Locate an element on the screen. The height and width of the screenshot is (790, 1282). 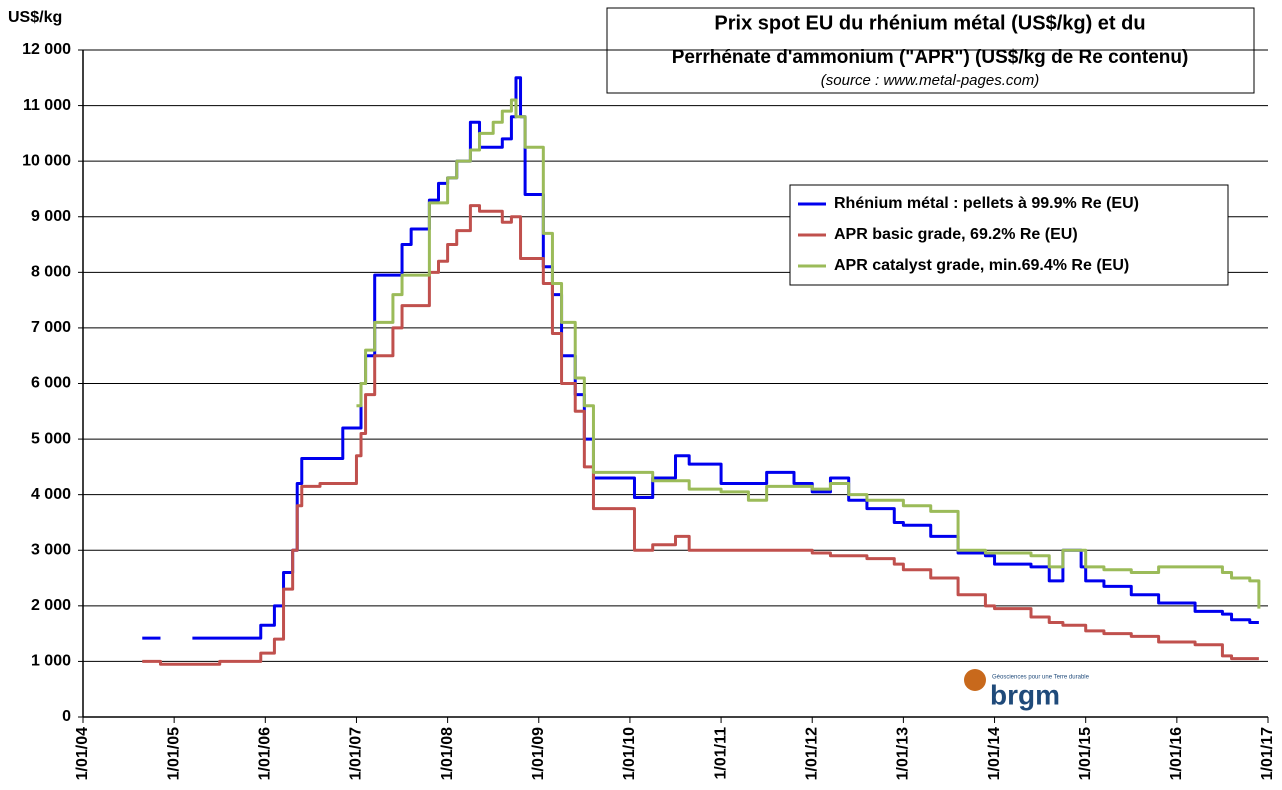
x-tick-label: 1/01/17 is located at coordinates (1267, 753).